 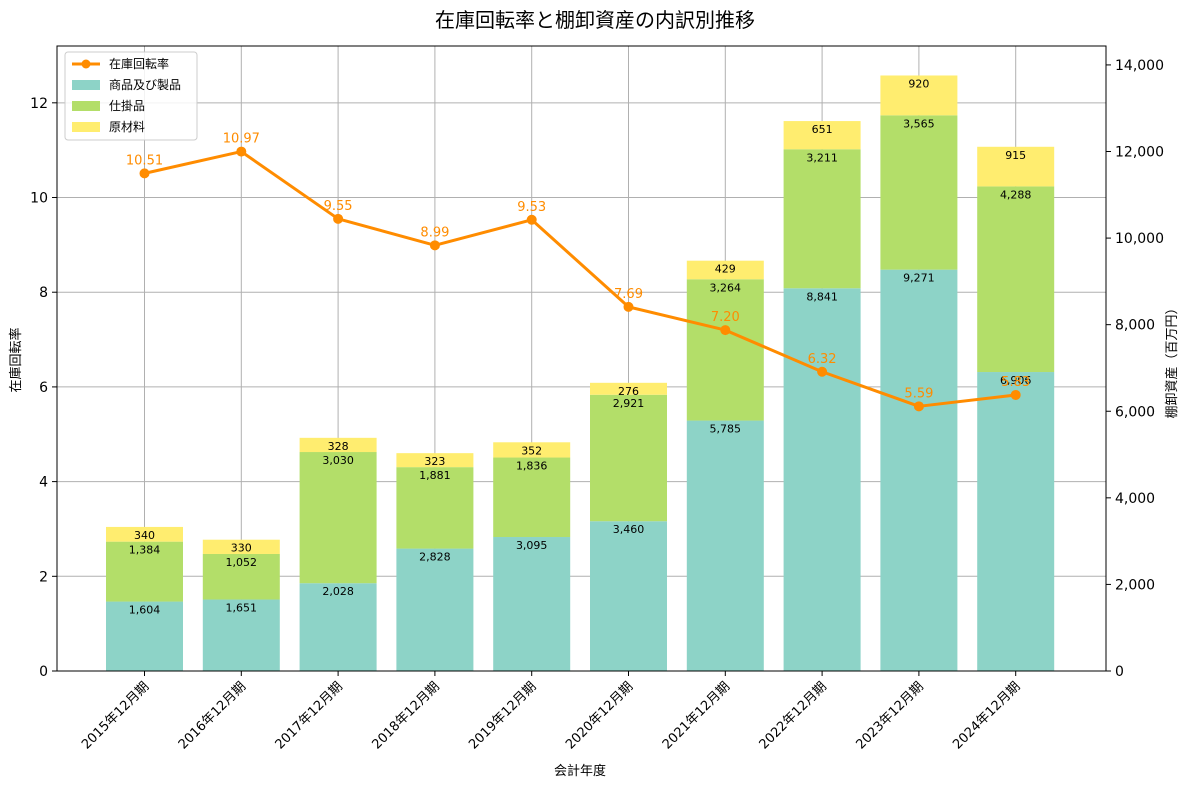 What do you see at coordinates (338, 591) in the screenshot?
I see `bar-segment-label: 2,028` at bounding box center [338, 591].